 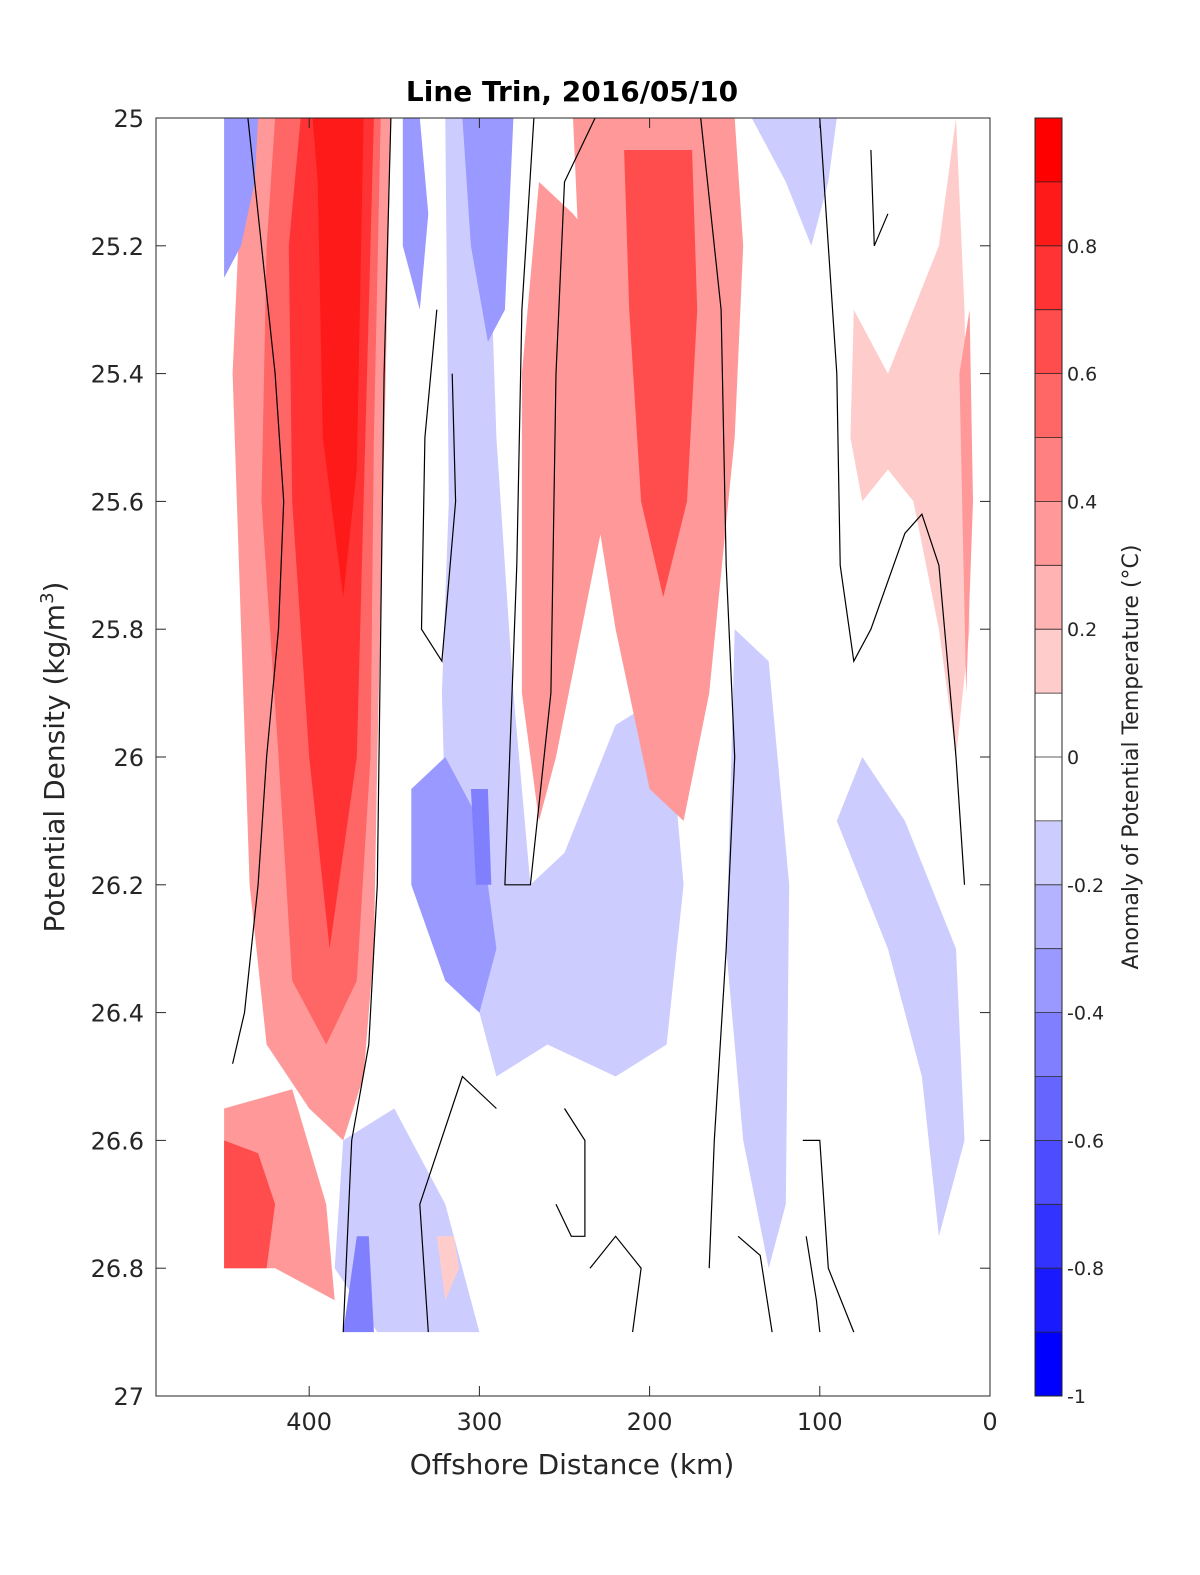 What do you see at coordinates (128, 1397) in the screenshot?
I see `y-tick-label: 27` at bounding box center [128, 1397].